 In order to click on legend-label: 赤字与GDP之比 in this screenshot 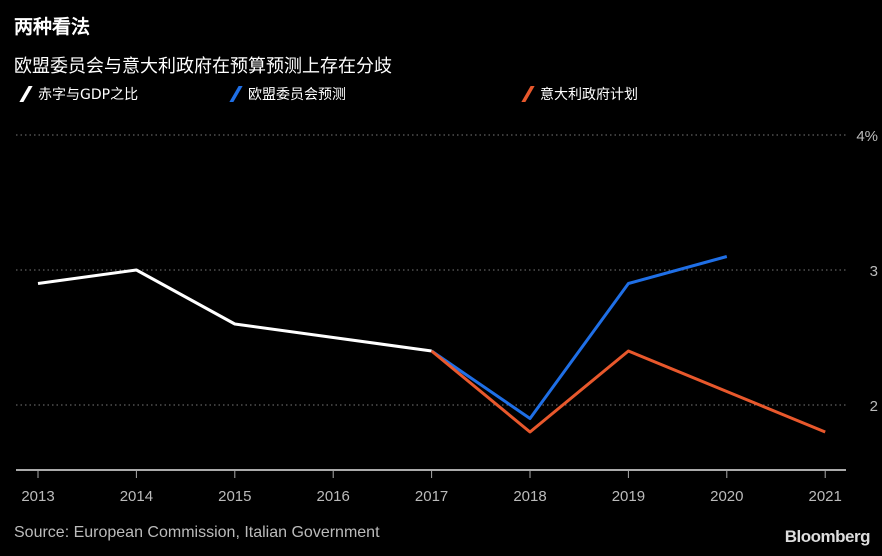, I will do `click(88, 95)`.